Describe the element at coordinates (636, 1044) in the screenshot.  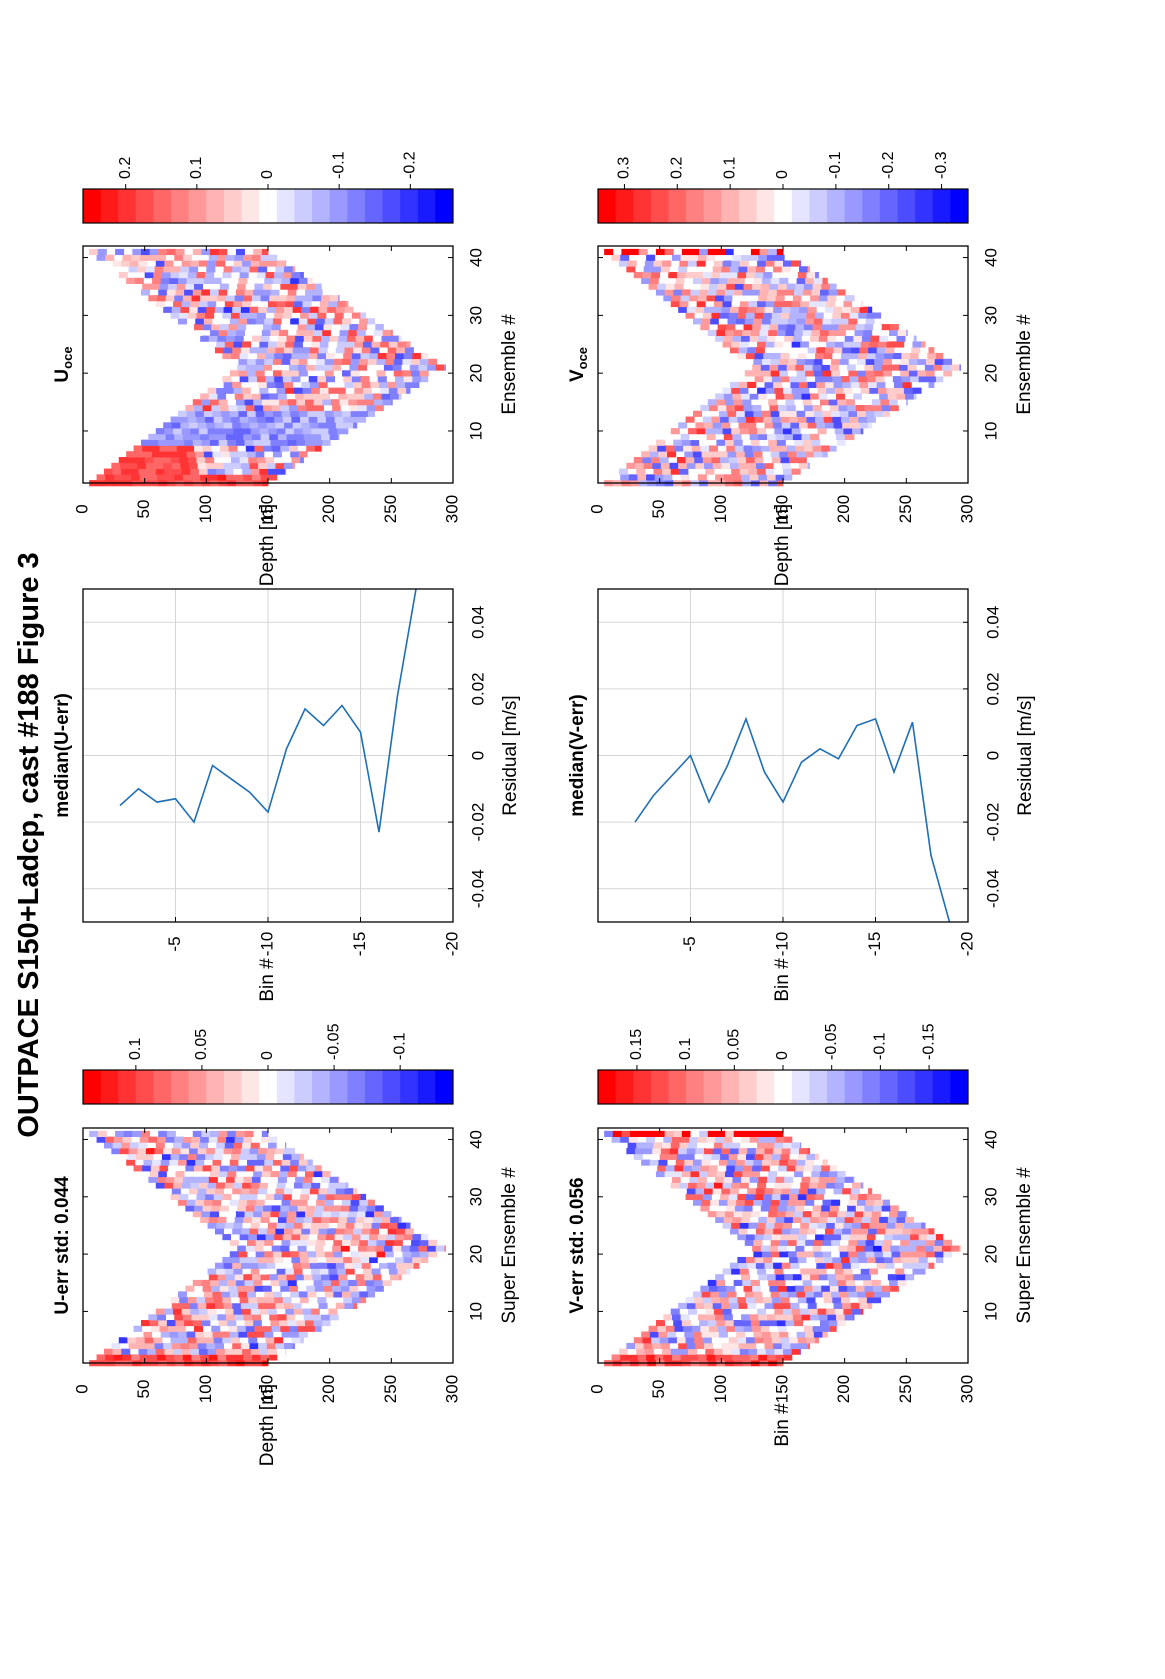
I see `colorbar-tick-label: 0.15` at that location.